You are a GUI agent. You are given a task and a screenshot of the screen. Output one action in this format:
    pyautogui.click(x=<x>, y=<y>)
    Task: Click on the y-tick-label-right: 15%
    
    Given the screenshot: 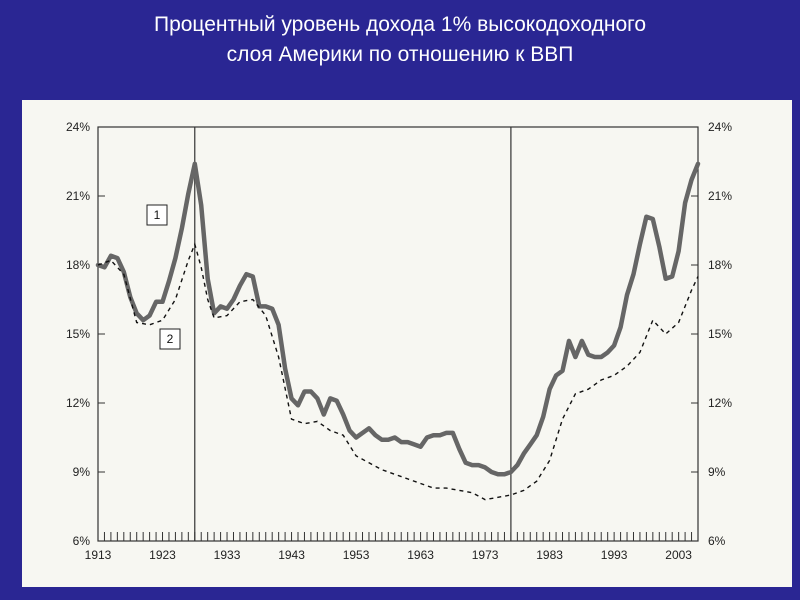 What is the action you would take?
    pyautogui.click(x=720, y=334)
    